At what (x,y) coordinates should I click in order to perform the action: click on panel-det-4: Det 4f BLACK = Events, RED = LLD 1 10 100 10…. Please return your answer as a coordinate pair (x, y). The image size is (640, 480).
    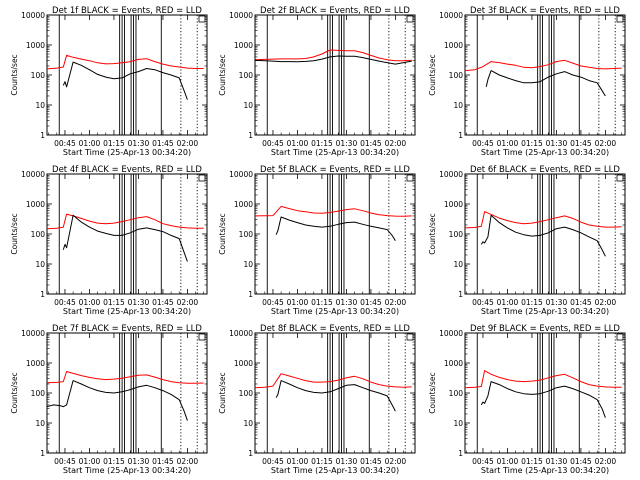
    Looking at the image, I should click on (109, 240).